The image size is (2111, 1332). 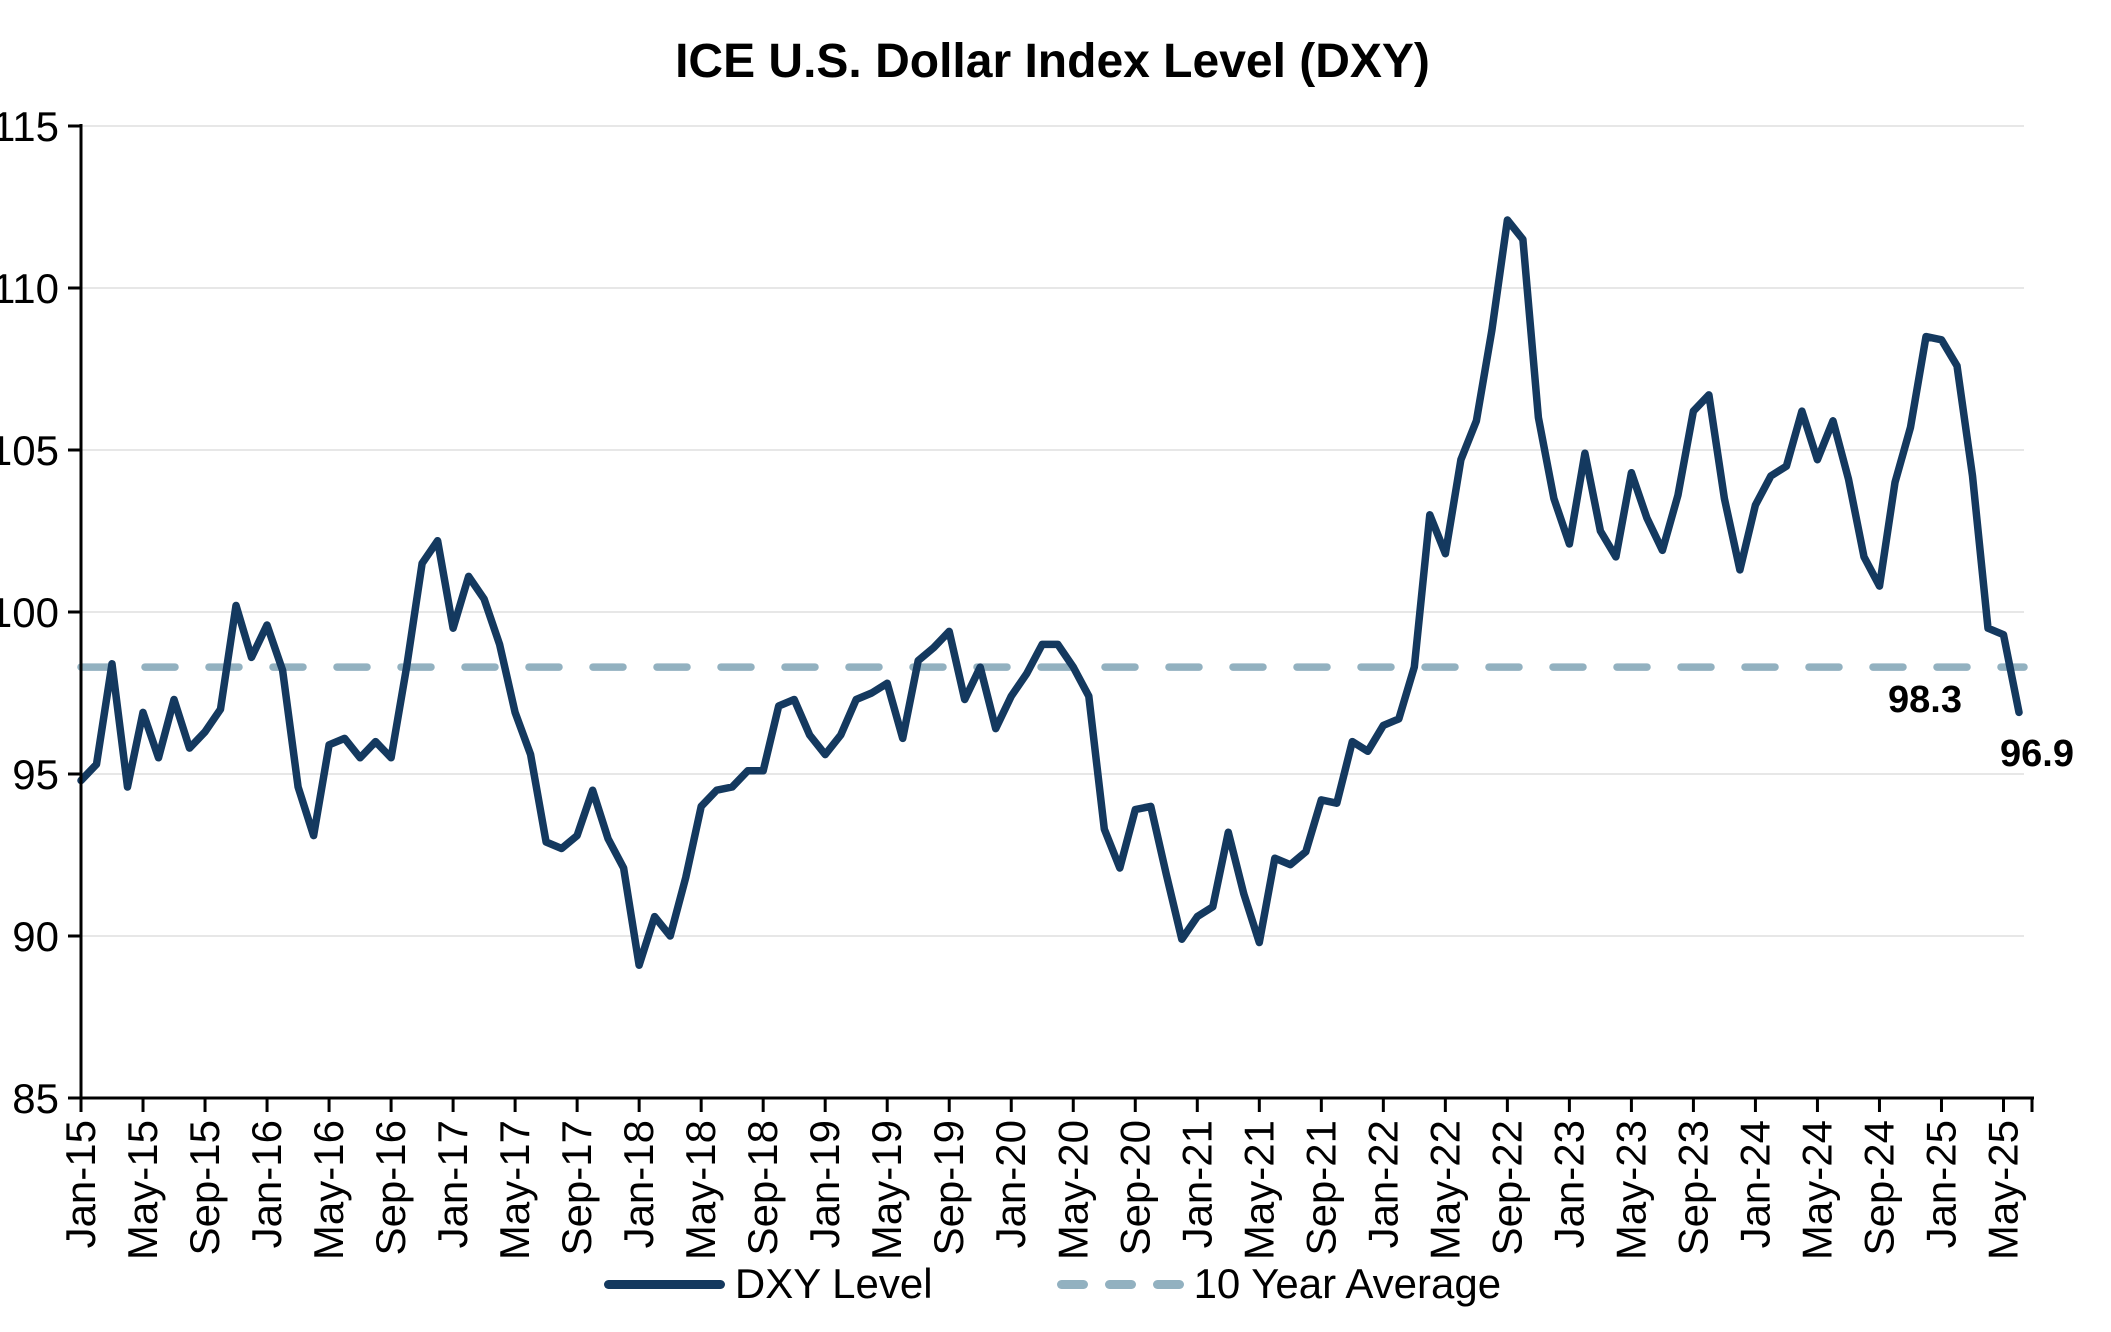 I want to click on x-axis-label: Sep-16, so click(x=390, y=1187).